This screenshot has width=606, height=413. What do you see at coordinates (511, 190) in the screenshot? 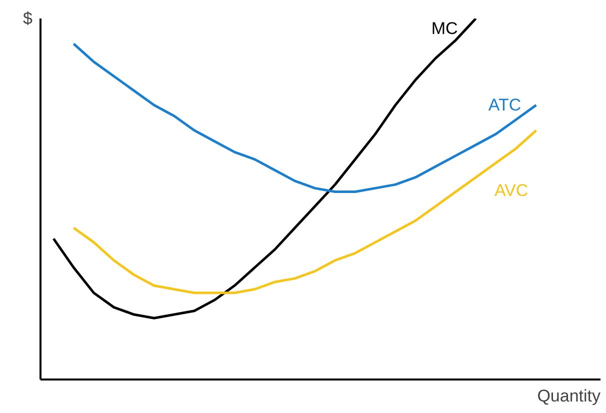
I see `series-label: AVC` at bounding box center [511, 190].